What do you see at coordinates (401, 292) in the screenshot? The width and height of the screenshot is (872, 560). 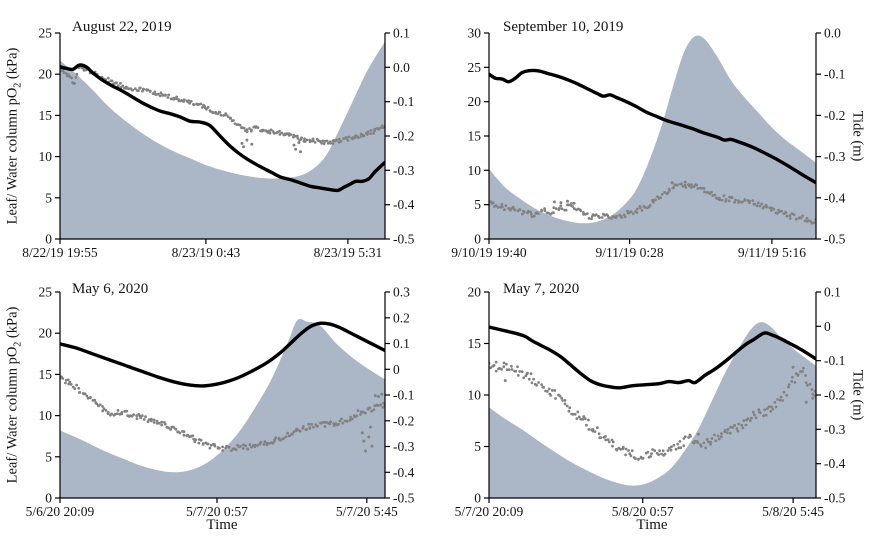 I see `svg-text: 0.3` at bounding box center [401, 292].